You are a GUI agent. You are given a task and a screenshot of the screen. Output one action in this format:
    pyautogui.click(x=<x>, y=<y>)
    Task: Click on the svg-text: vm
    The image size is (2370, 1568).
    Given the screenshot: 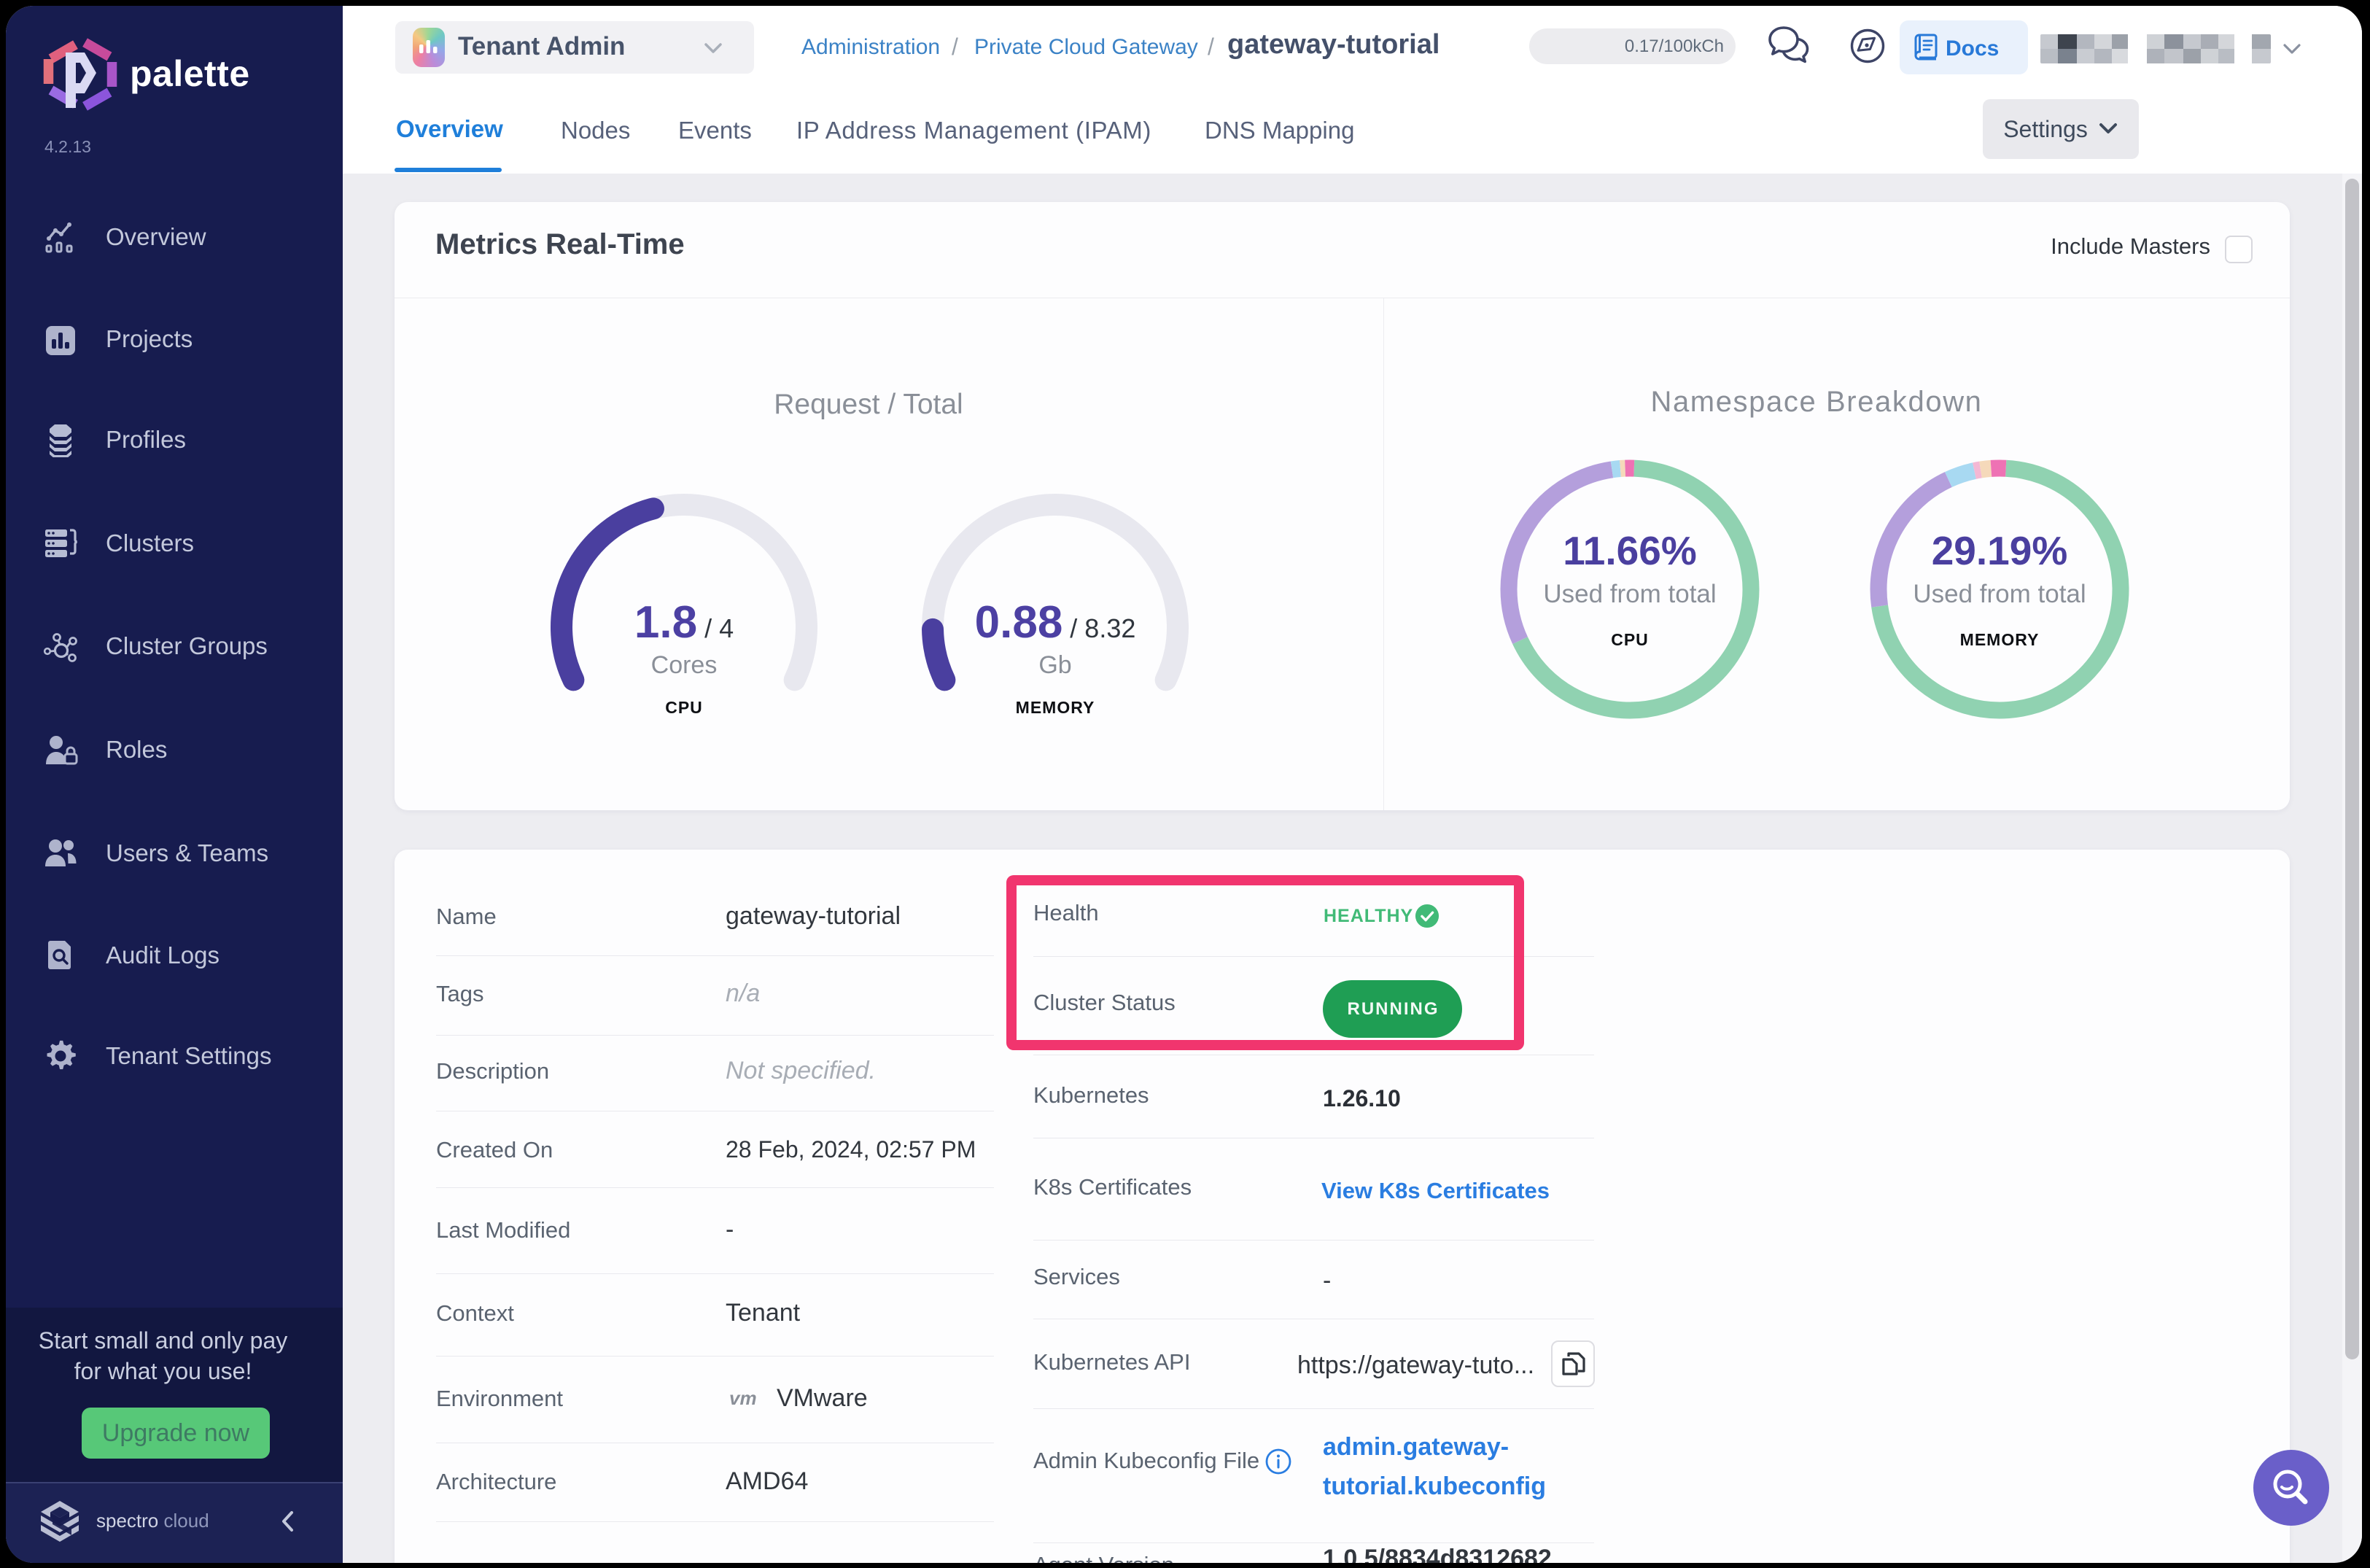 What is the action you would take?
    pyautogui.click(x=743, y=1398)
    